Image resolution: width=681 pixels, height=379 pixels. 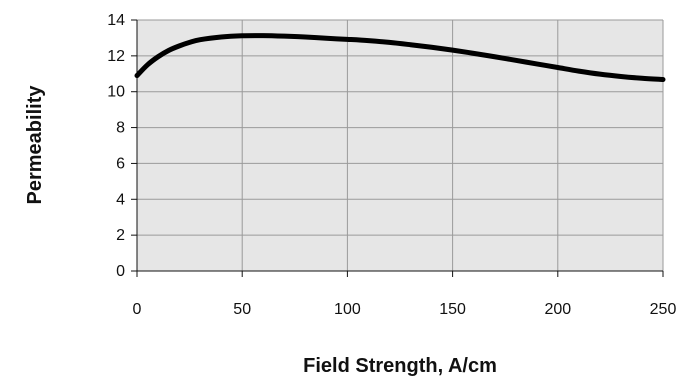 I want to click on x-axis-title: Field Strength, A/cm, so click(x=400, y=366).